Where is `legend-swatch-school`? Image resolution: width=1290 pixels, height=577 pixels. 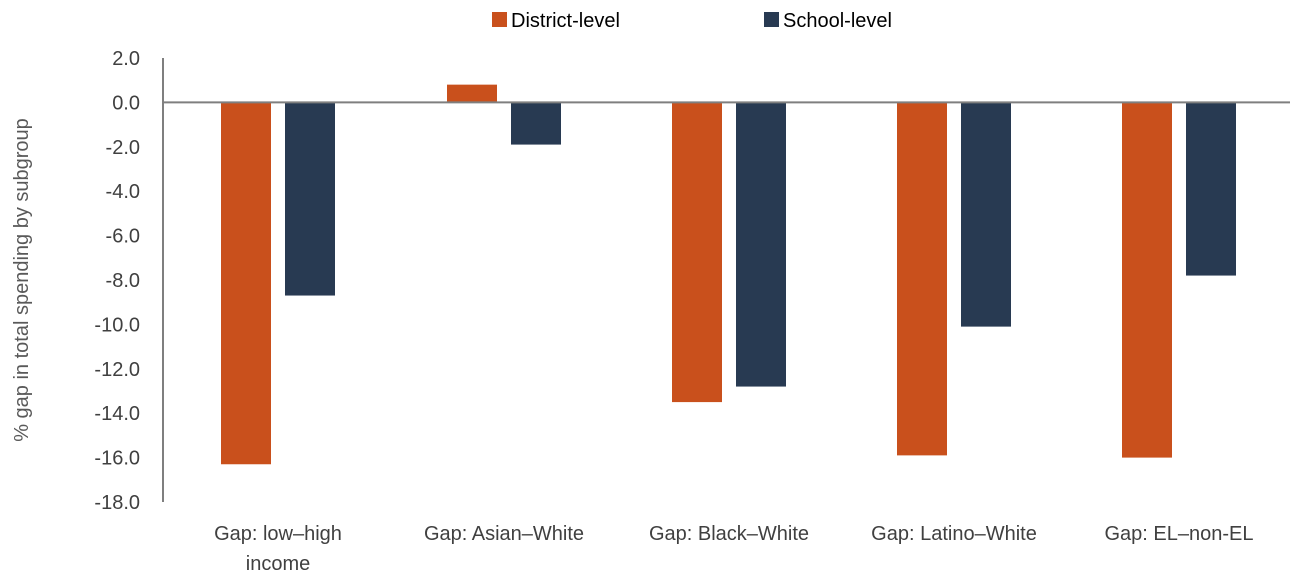 legend-swatch-school is located at coordinates (771, 19).